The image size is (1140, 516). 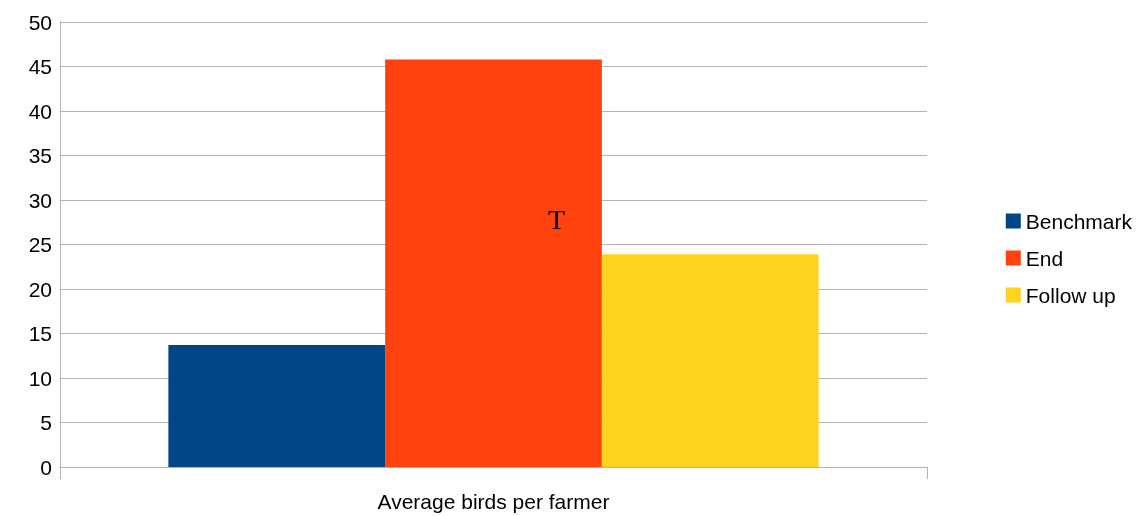 I want to click on legend-label: End, so click(x=1044, y=258).